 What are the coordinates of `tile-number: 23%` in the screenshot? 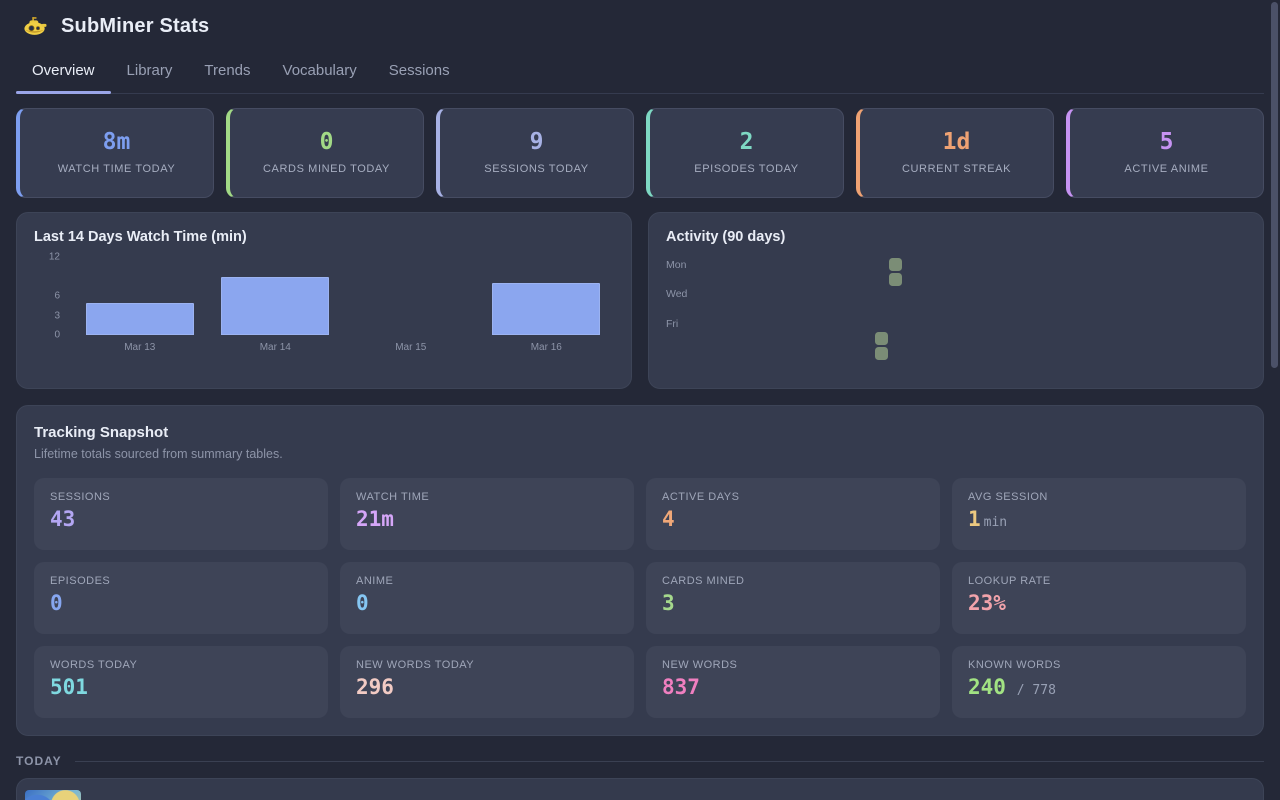 It's located at (987, 603).